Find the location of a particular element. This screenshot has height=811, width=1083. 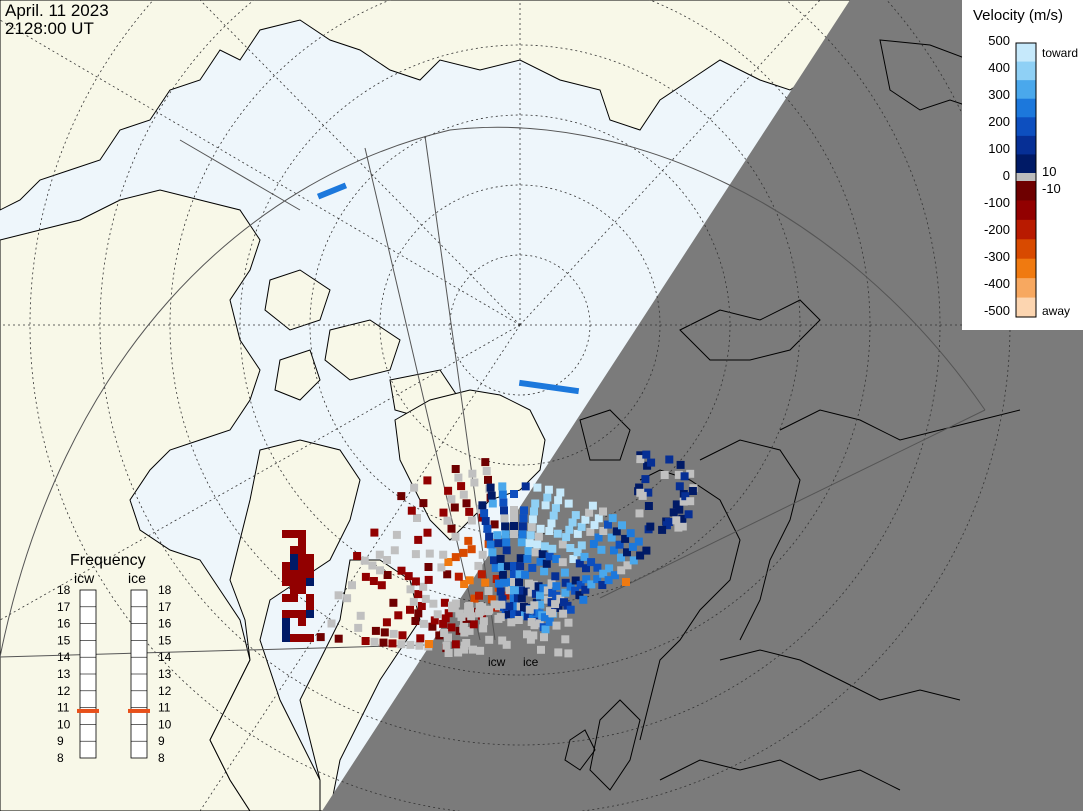

site-label-icw: icw is located at coordinates (497, 662).